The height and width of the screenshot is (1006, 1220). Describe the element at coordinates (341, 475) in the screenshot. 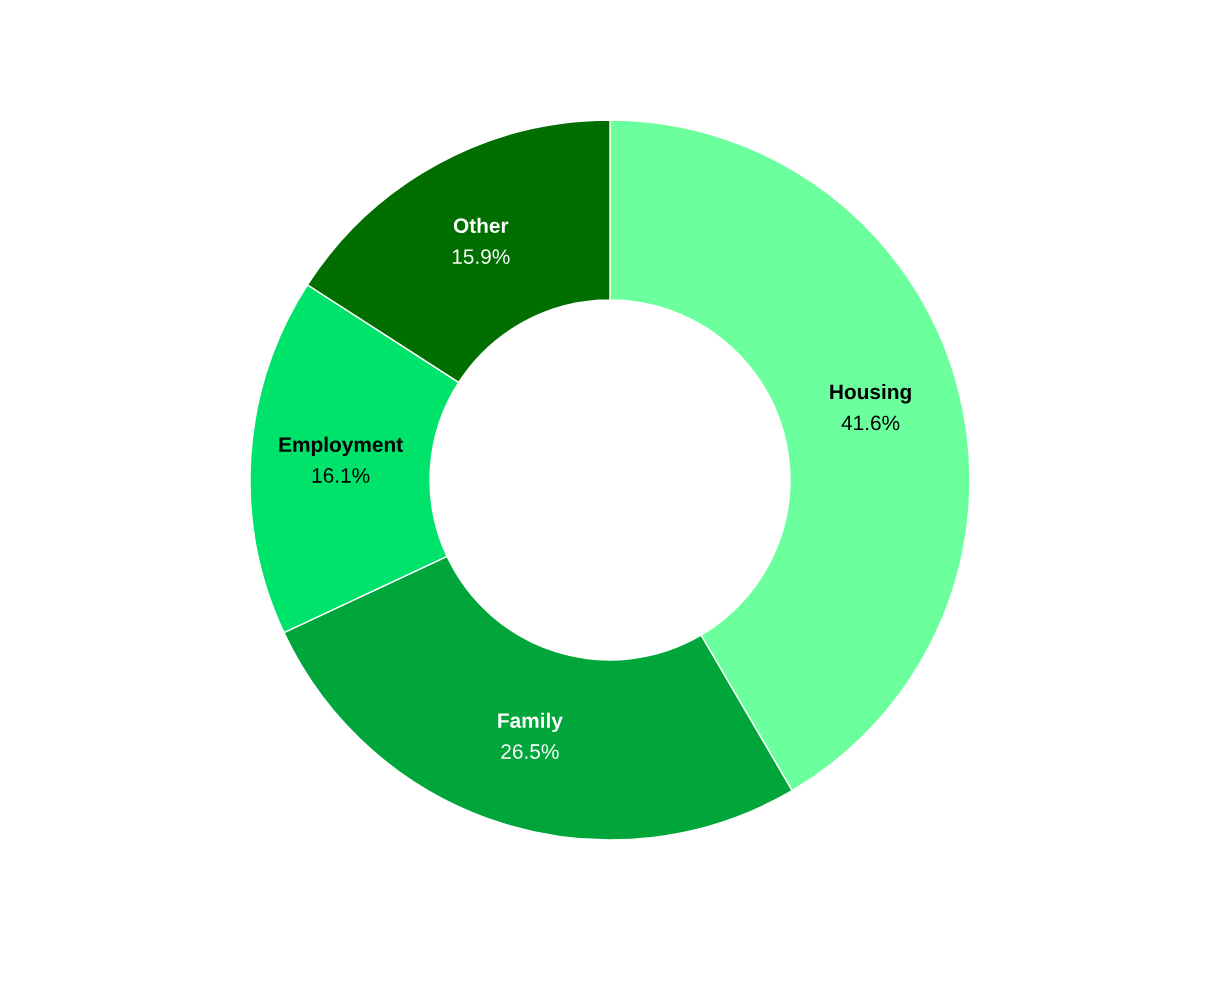

I see `data-label: 16.1%` at that location.